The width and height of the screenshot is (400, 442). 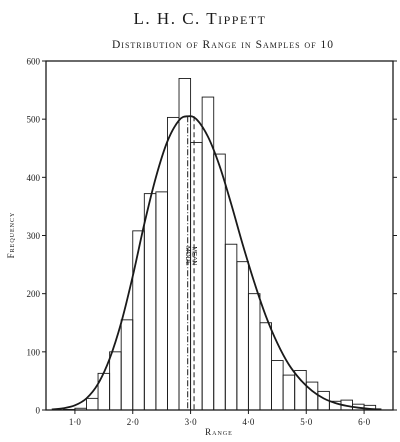 What do you see at coordinates (219, 432) in the screenshot?
I see `x-axis-label: Range` at bounding box center [219, 432].